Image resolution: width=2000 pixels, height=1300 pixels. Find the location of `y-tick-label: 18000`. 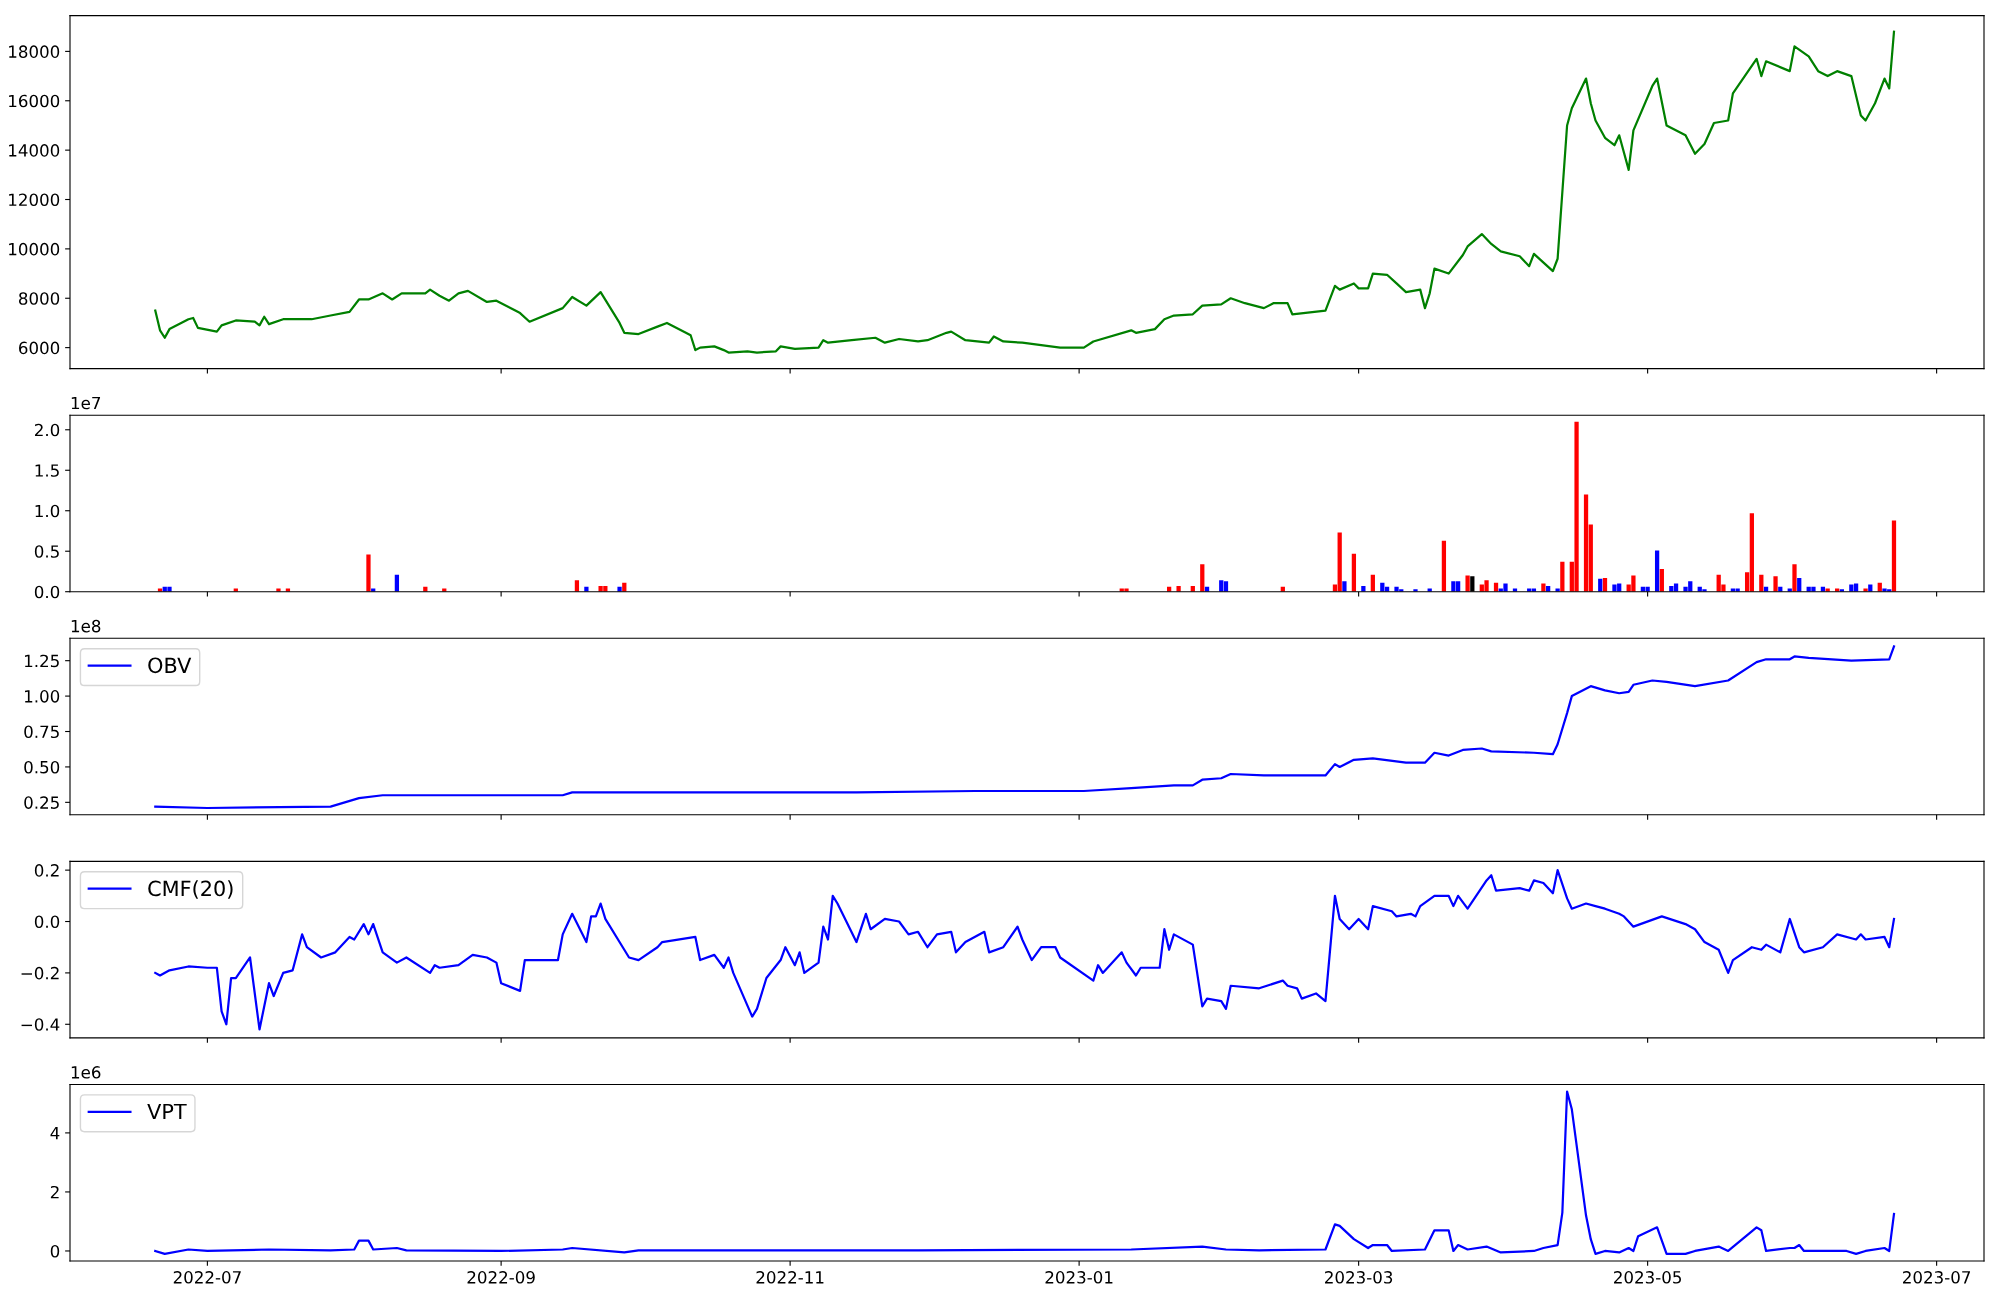

y-tick-label: 18000 is located at coordinates (34, 51).